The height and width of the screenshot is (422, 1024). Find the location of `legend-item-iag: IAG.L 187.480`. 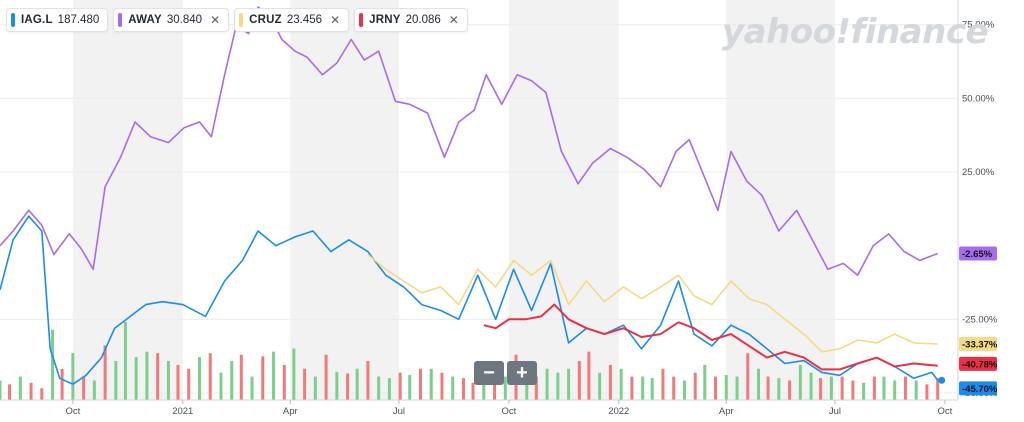

legend-item-iag: IAG.L 187.480 is located at coordinates (57, 20).